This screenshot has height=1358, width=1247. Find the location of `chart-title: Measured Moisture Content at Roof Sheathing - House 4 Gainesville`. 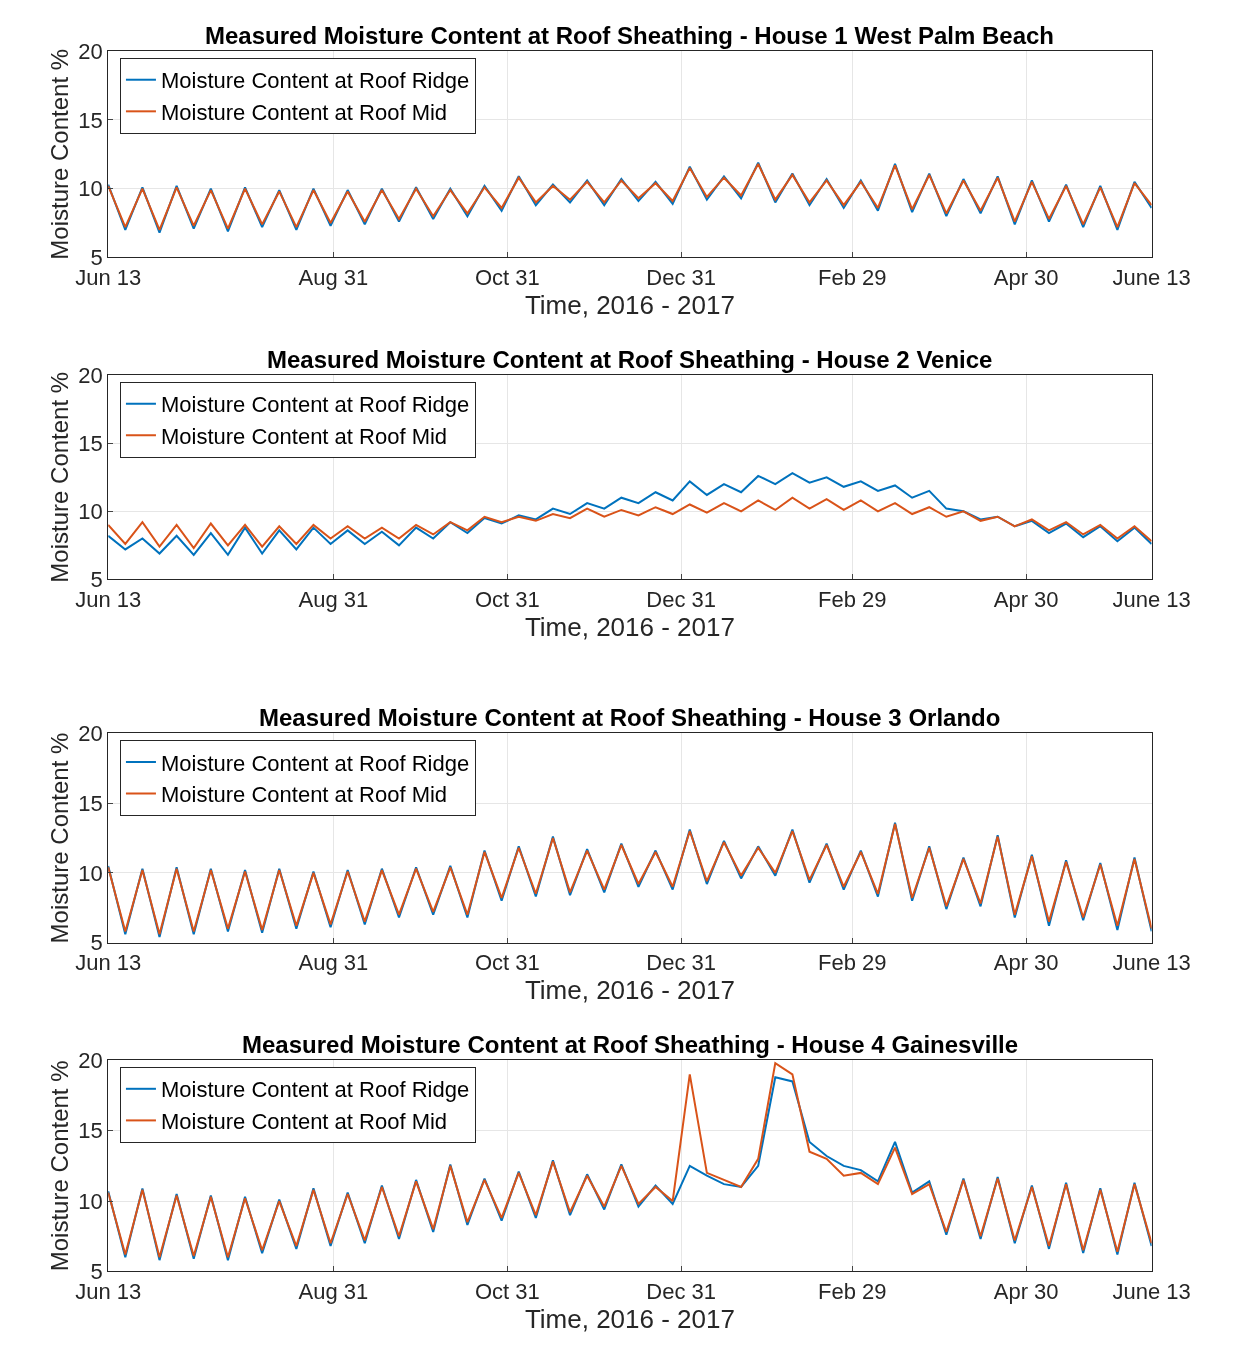

chart-title: Measured Moisture Content at Roof Sheathing - House 4 Gainesville is located at coordinates (630, 1044).